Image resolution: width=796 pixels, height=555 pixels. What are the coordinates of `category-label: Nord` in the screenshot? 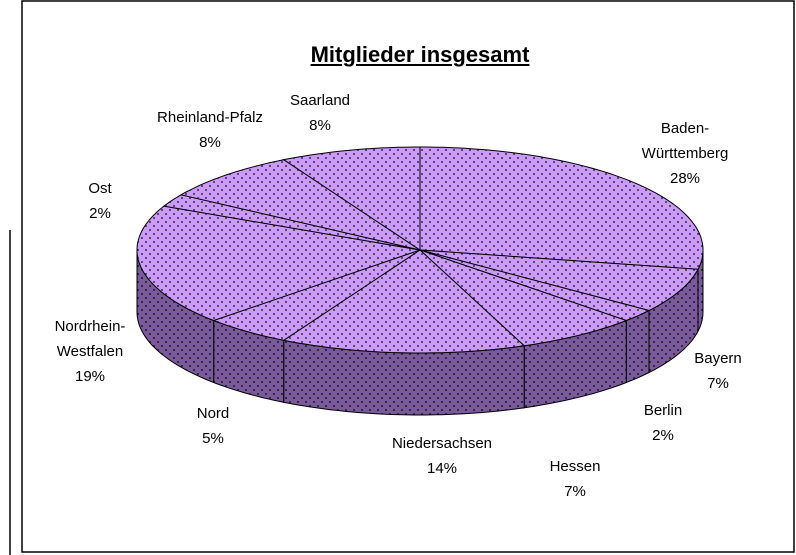 It's located at (213, 413).